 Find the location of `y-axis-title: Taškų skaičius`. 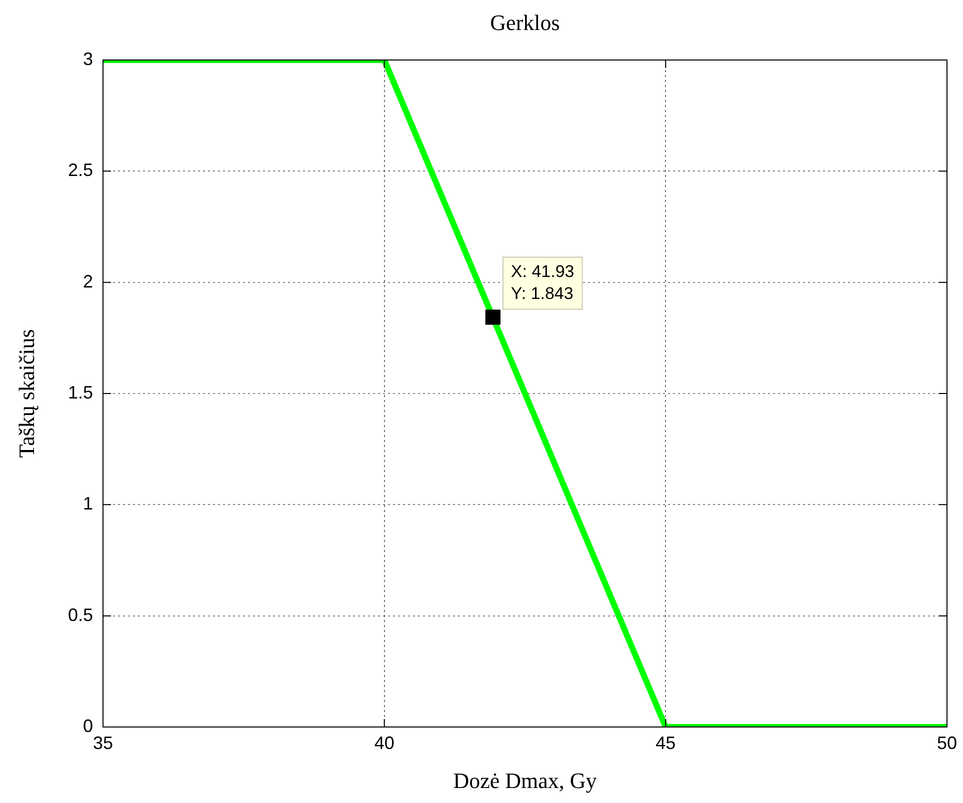

y-axis-title: Taškų skaičius is located at coordinates (26, 393).